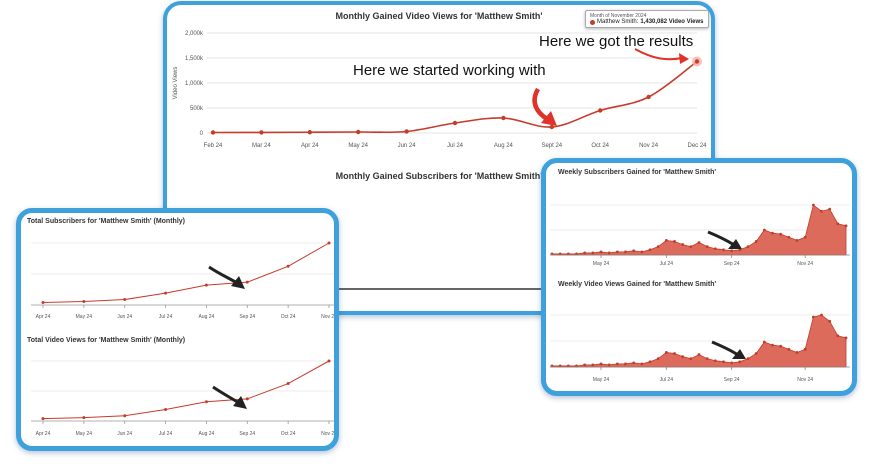 This screenshot has height=473, width=875. What do you see at coordinates (261, 146) in the screenshot?
I see `x-tick-label: Mar 24` at bounding box center [261, 146].